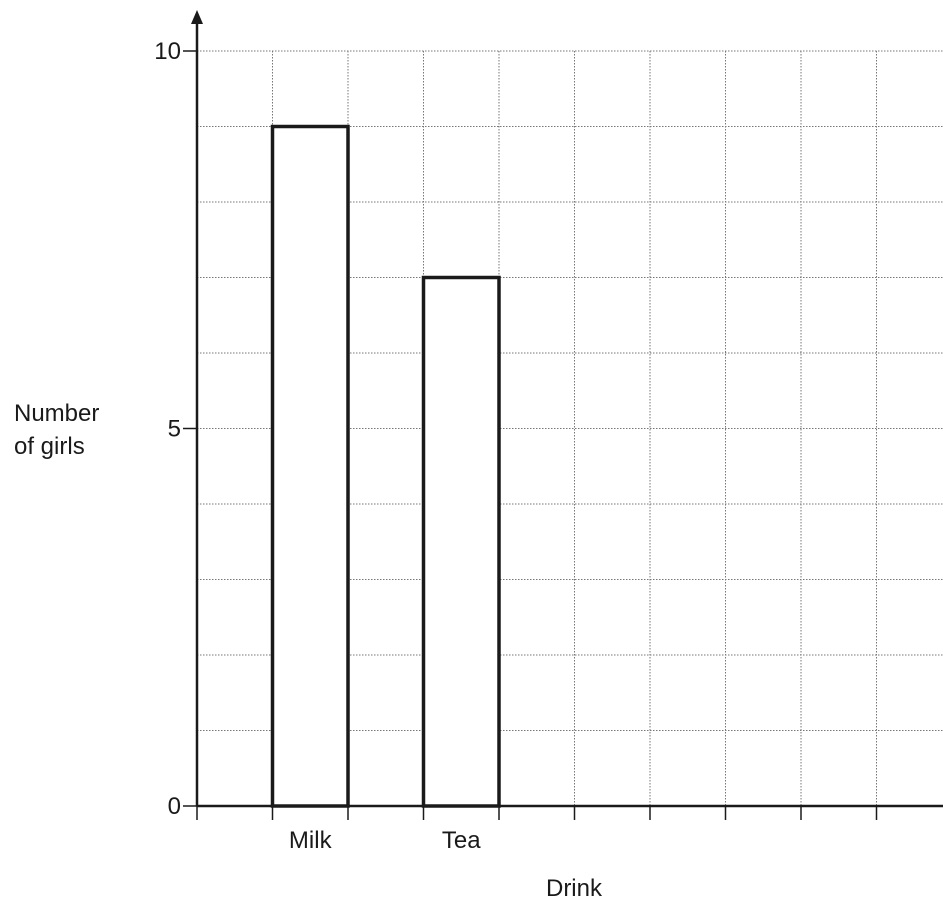 This screenshot has width=943, height=909. I want to click on y-axis-arrowhead, so click(197, 17).